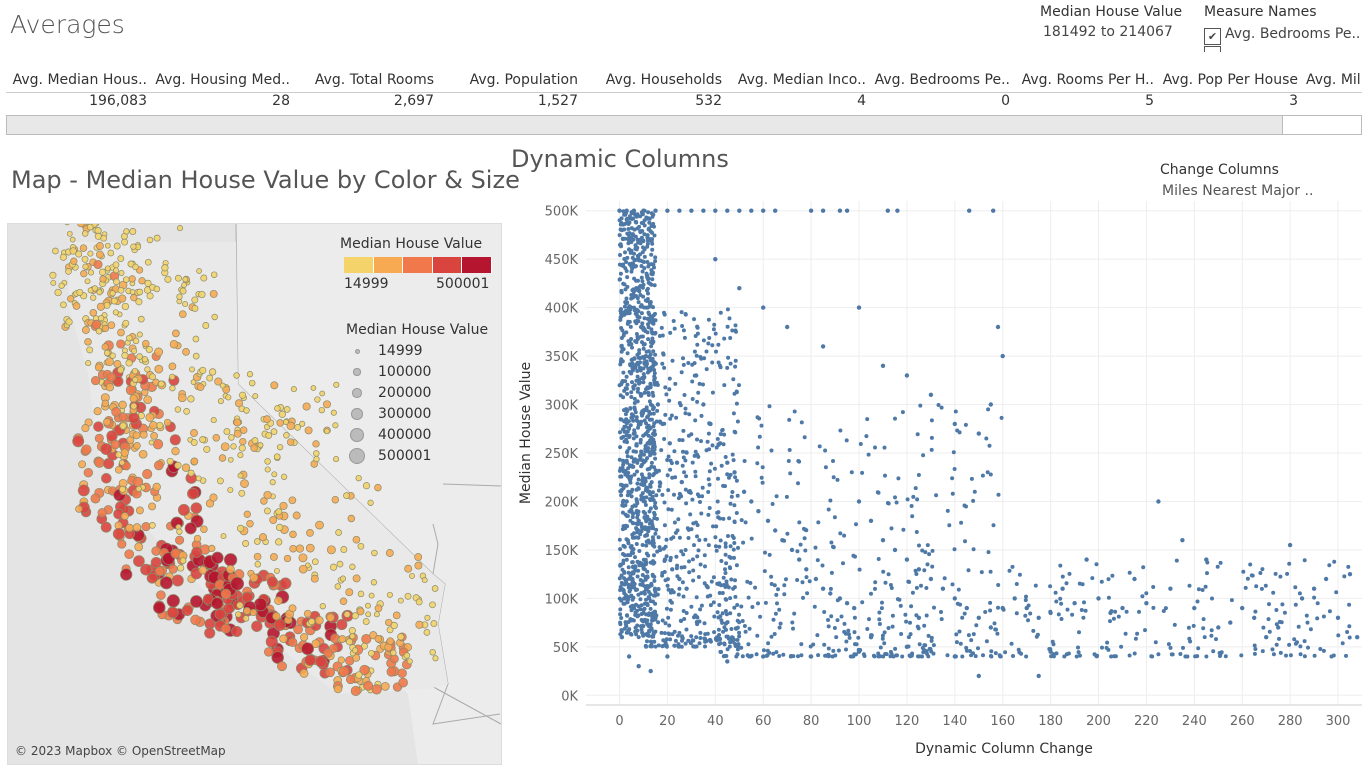  I want to click on checkbox-icon, so click(1212, 49).